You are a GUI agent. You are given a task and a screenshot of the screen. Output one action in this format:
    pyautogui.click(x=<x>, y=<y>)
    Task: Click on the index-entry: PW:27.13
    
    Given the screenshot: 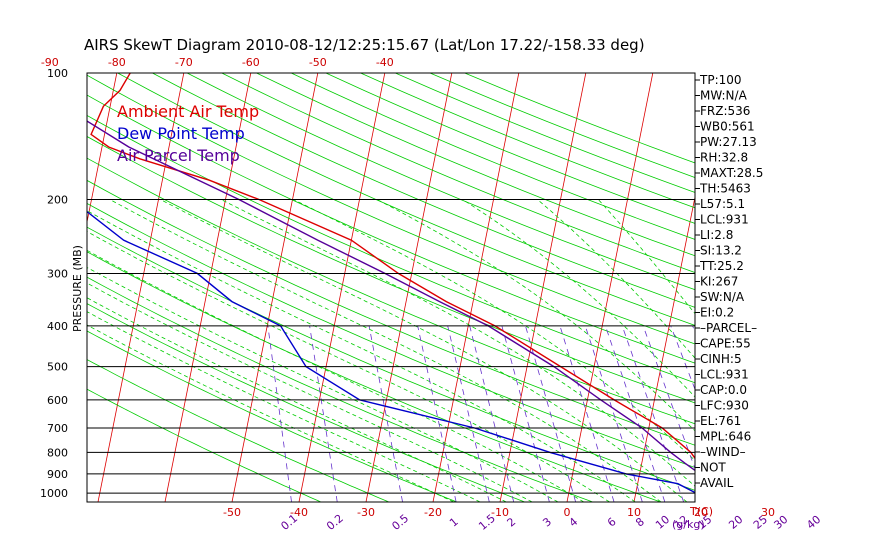 What is the action you would take?
    pyautogui.click(x=728, y=142)
    